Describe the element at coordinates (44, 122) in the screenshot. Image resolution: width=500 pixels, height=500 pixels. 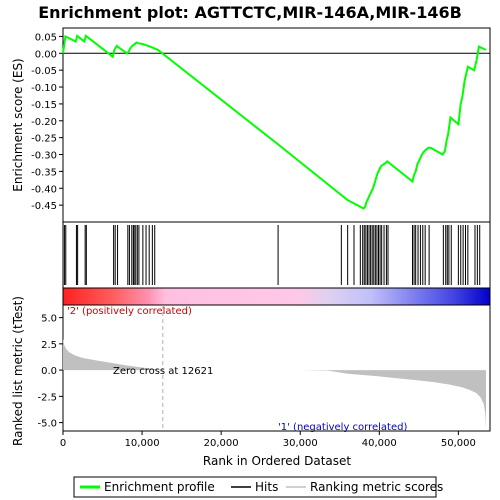
I see `es-y-tick-label: -0.20` at that location.